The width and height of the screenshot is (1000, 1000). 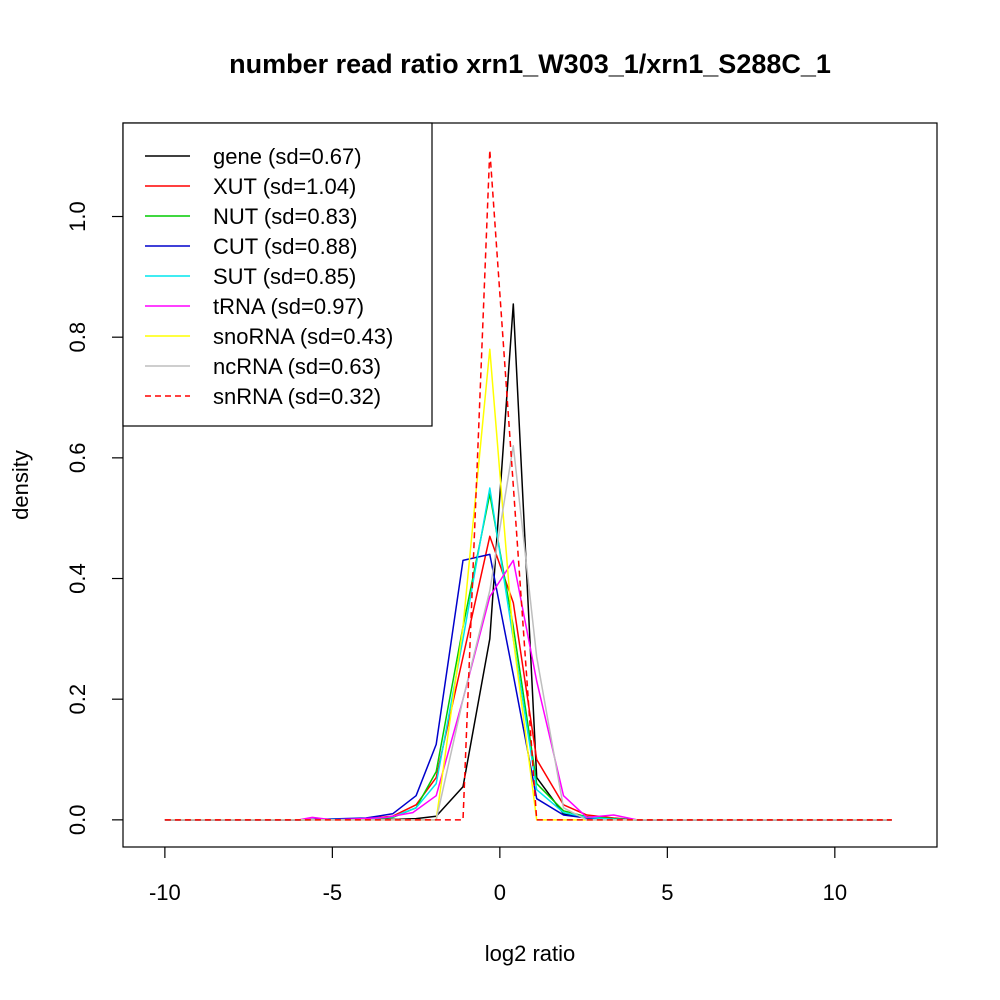 I want to click on legend-label: ncRNA (sd=0.63), so click(x=297, y=366).